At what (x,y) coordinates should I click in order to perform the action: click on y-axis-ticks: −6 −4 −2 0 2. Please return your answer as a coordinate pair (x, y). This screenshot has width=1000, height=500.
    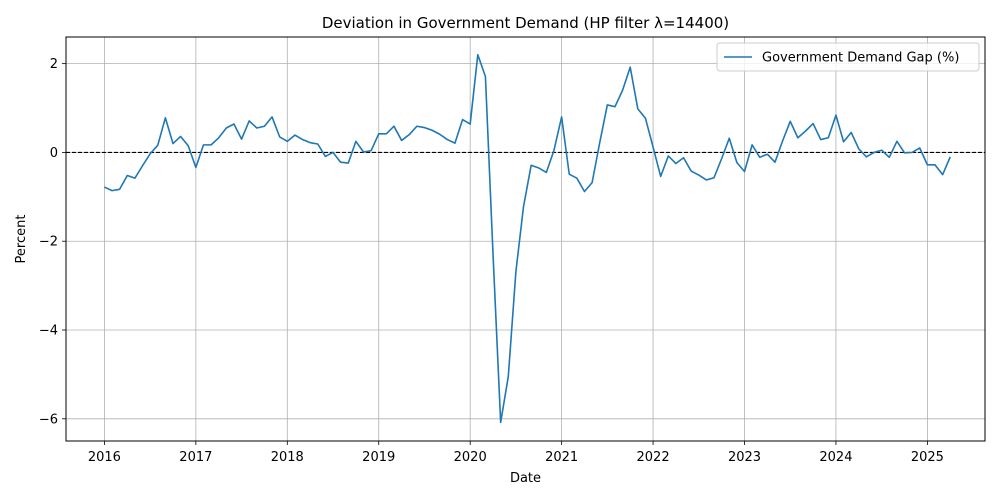
    Looking at the image, I should click on (52, 242).